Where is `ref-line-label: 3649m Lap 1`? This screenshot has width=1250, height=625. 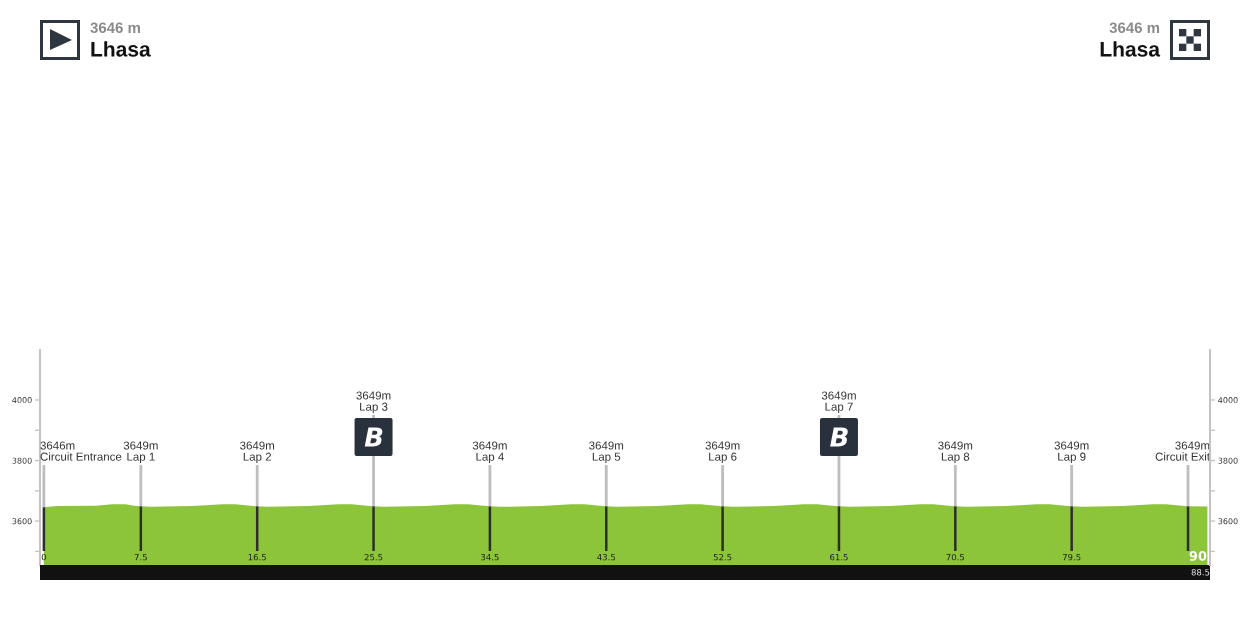 ref-line-label: 3649m Lap 1 is located at coordinates (140, 452).